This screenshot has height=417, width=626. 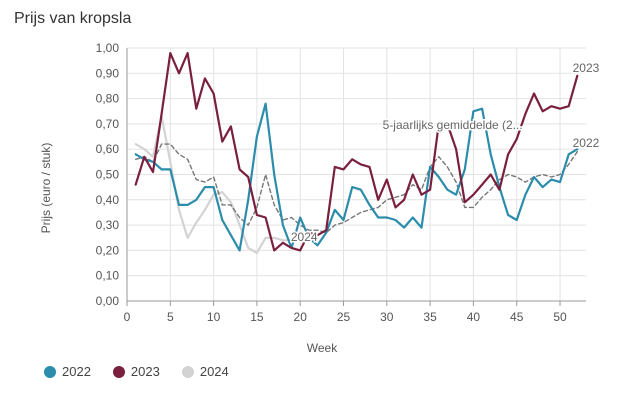 I want to click on x-tick-label: 0, so click(x=127, y=317).